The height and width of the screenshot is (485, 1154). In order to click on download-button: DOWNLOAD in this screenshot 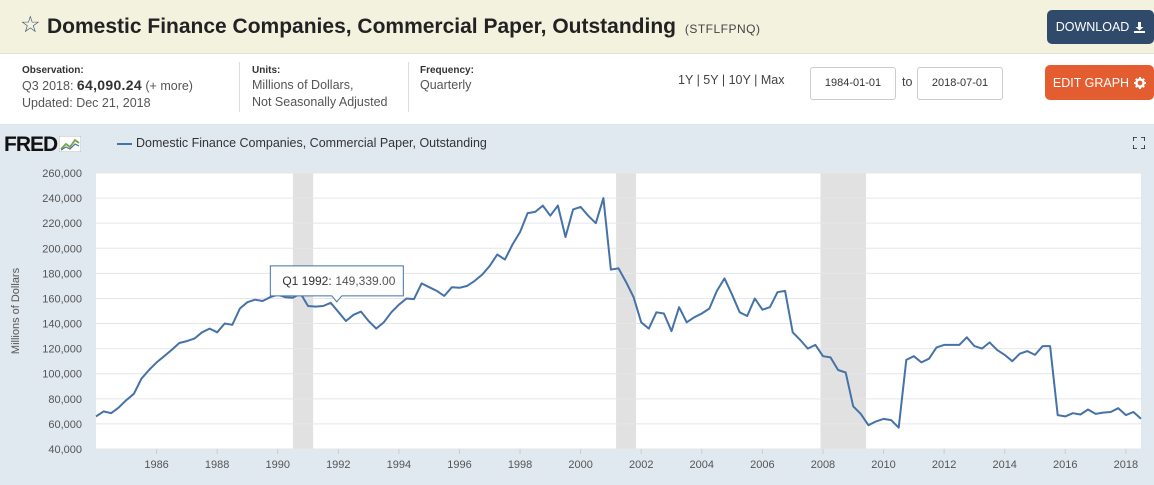, I will do `click(1100, 27)`.